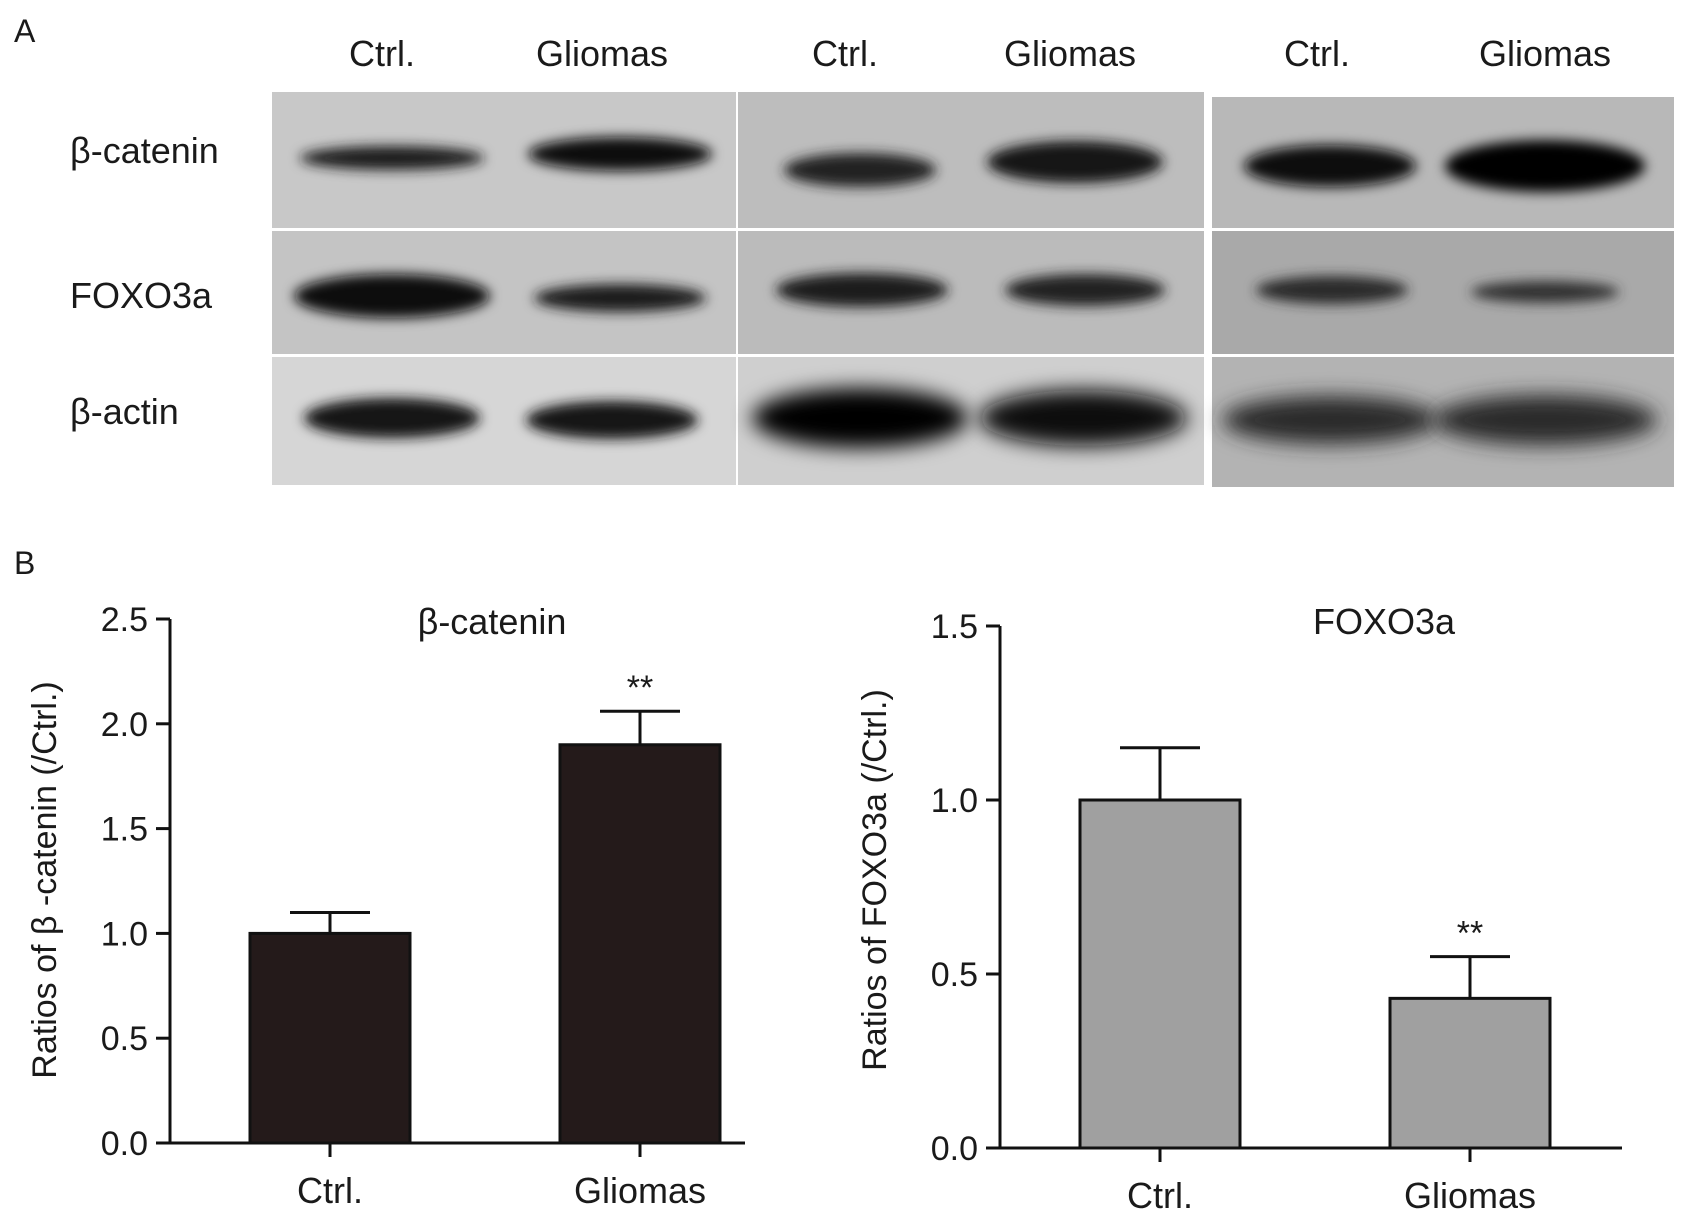 This screenshot has height=1218, width=1683. What do you see at coordinates (1545, 53) in the screenshot?
I see `blot-3-lane-gliomas-label: Gliomas` at bounding box center [1545, 53].